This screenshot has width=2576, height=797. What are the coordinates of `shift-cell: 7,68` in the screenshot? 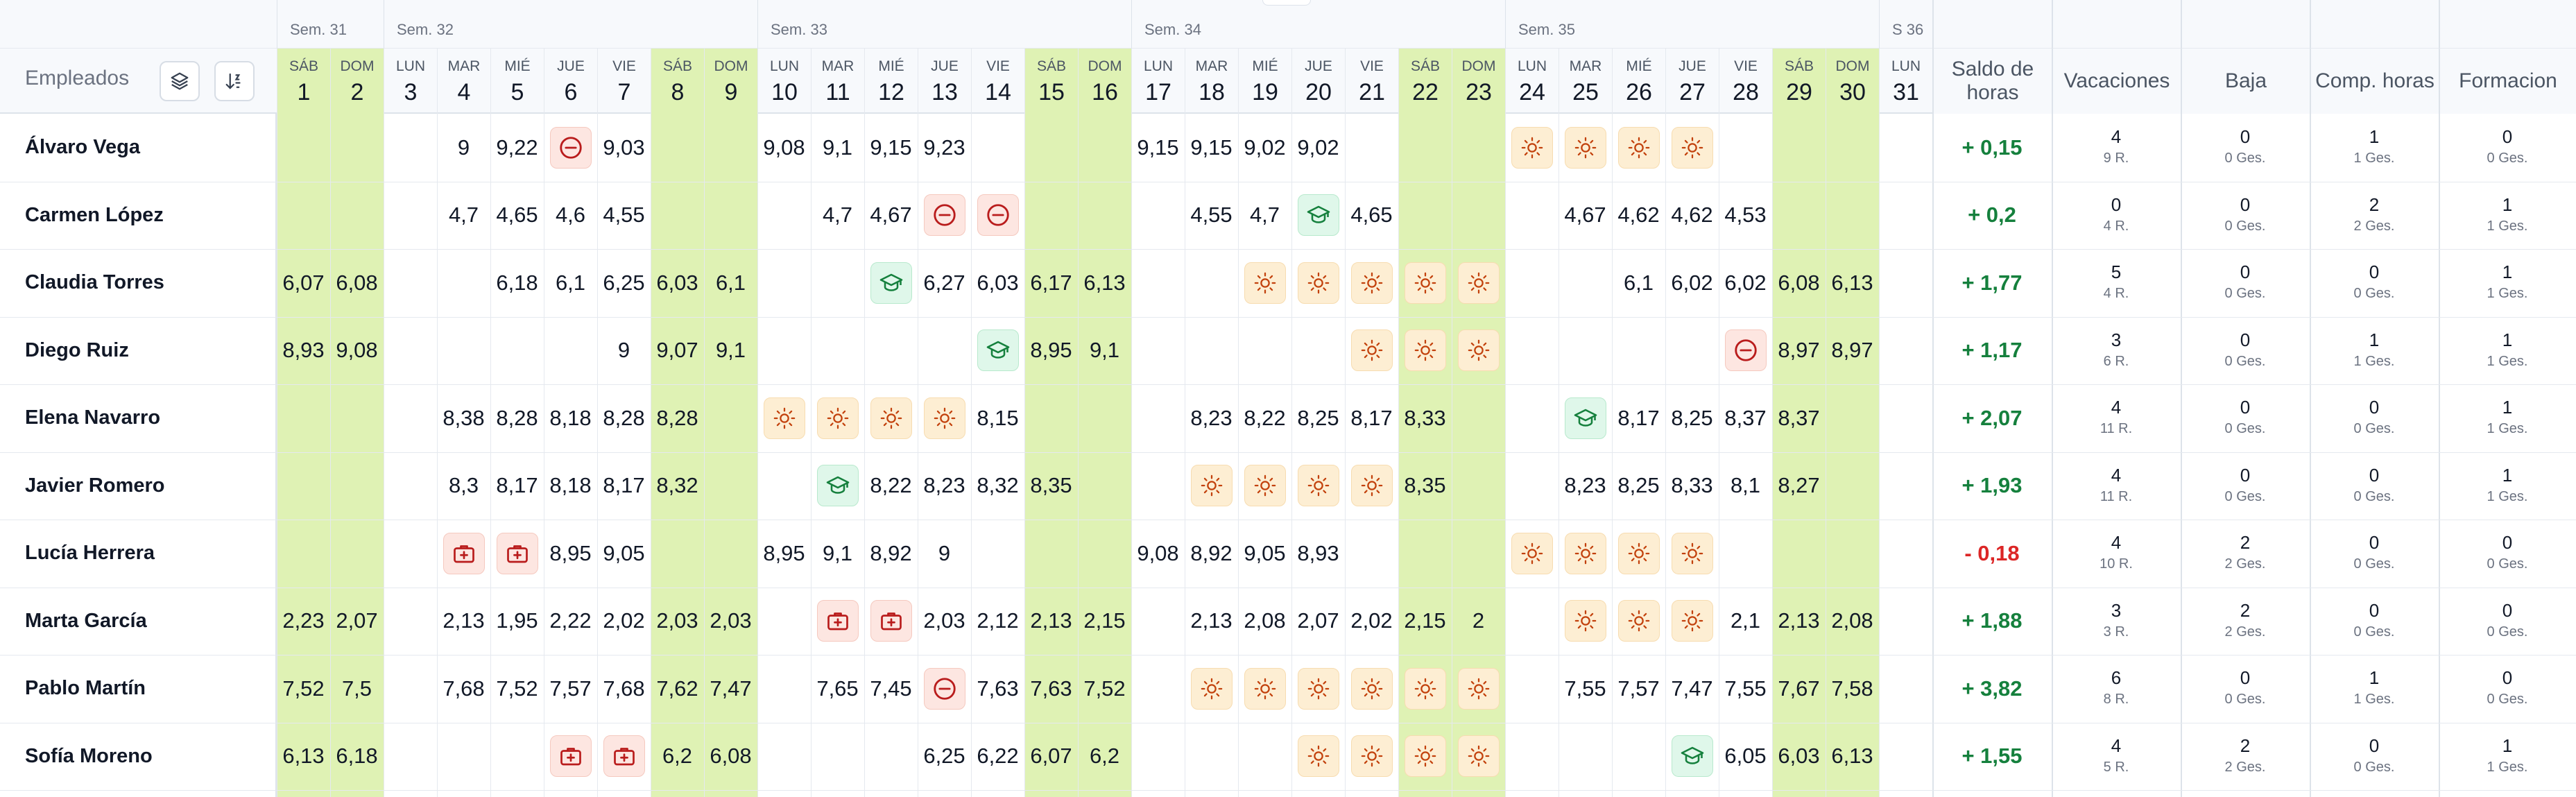 It's located at (624, 688).